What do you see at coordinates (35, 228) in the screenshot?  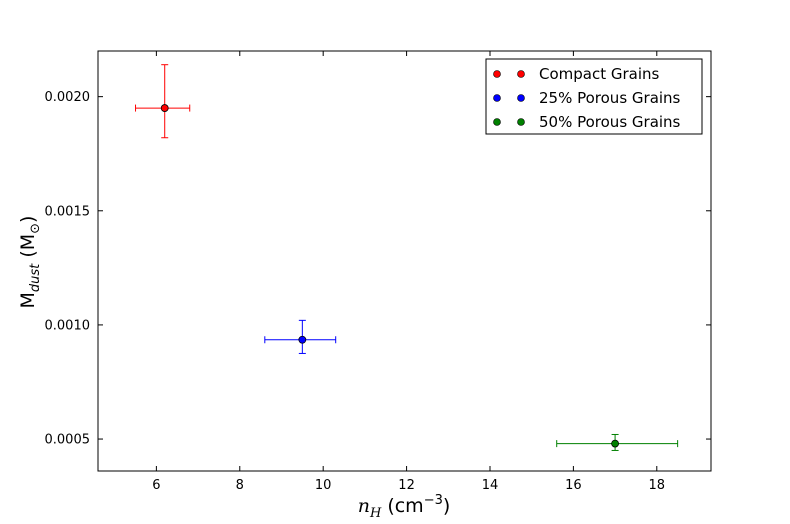 I see `y-axis-label-unit-sym: ⊙` at bounding box center [35, 228].